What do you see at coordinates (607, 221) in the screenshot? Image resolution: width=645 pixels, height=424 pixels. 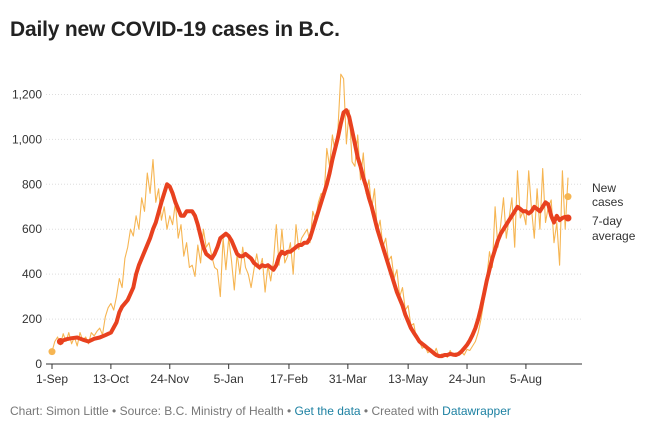 I see `legend-average-line1: 7-day` at bounding box center [607, 221].